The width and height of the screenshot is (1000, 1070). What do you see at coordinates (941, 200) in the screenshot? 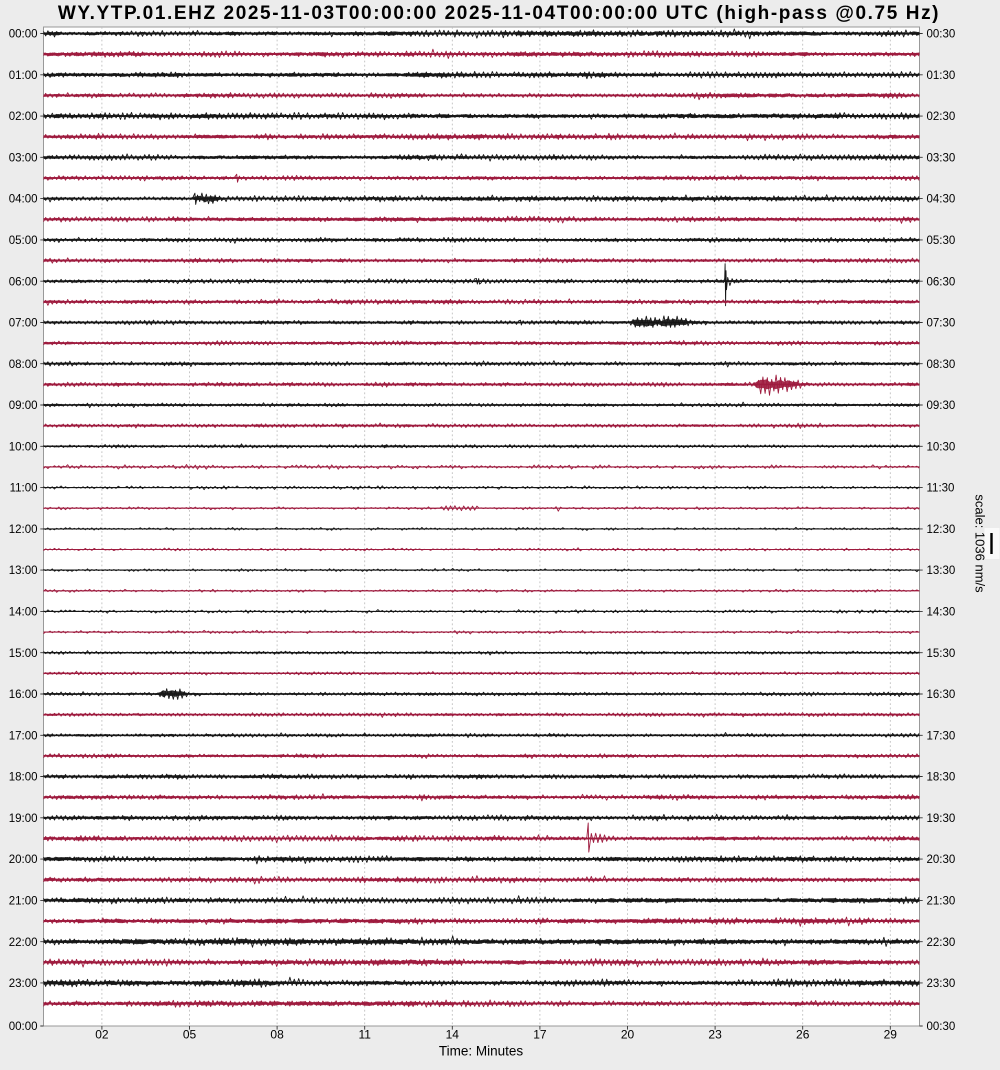
I see `svg-text: 04:30` at bounding box center [941, 200].